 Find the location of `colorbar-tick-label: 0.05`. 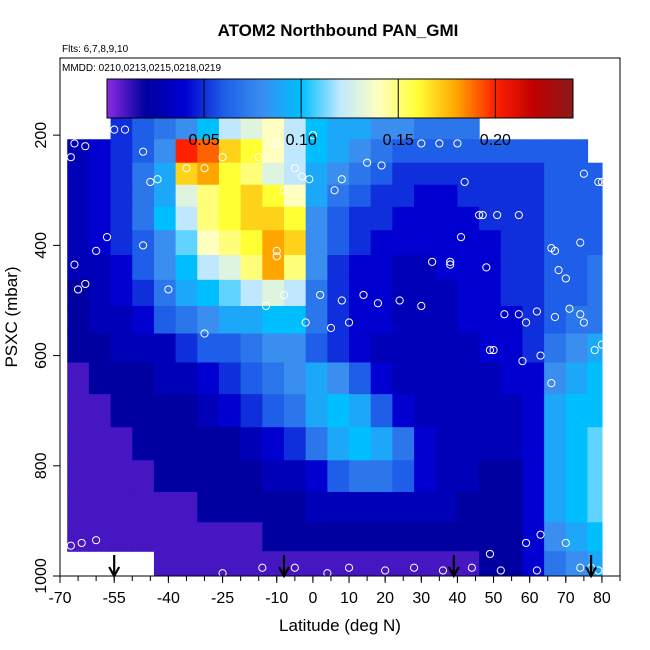

colorbar-tick-label: 0.05 is located at coordinates (204, 140).